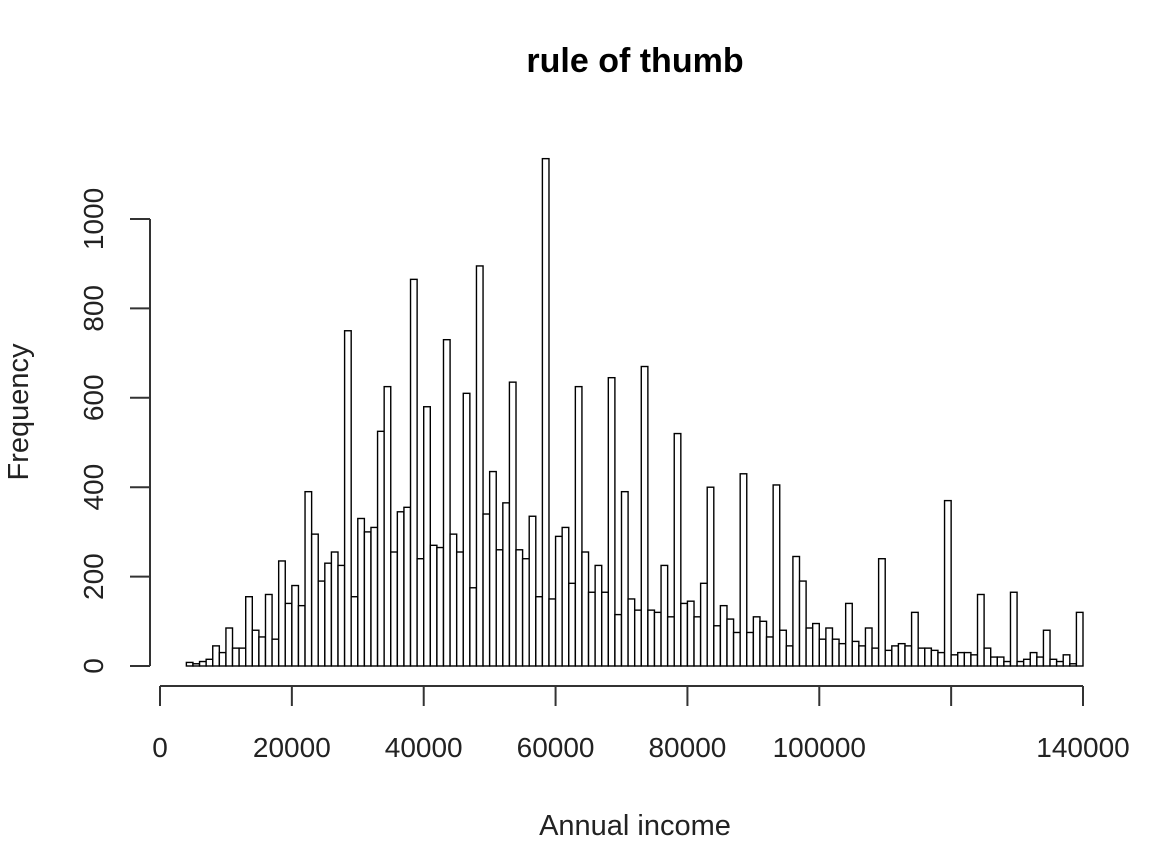  Describe the element at coordinates (93, 308) in the screenshot. I see `y-tick-label: 800` at that location.